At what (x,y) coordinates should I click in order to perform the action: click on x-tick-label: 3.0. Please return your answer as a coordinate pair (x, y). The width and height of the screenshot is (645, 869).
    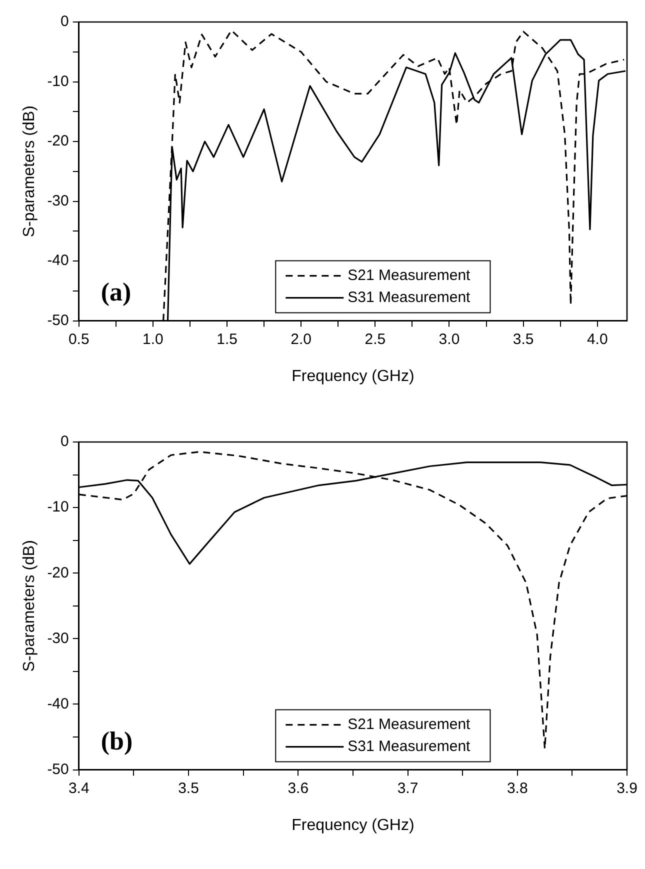
    Looking at the image, I should click on (449, 339).